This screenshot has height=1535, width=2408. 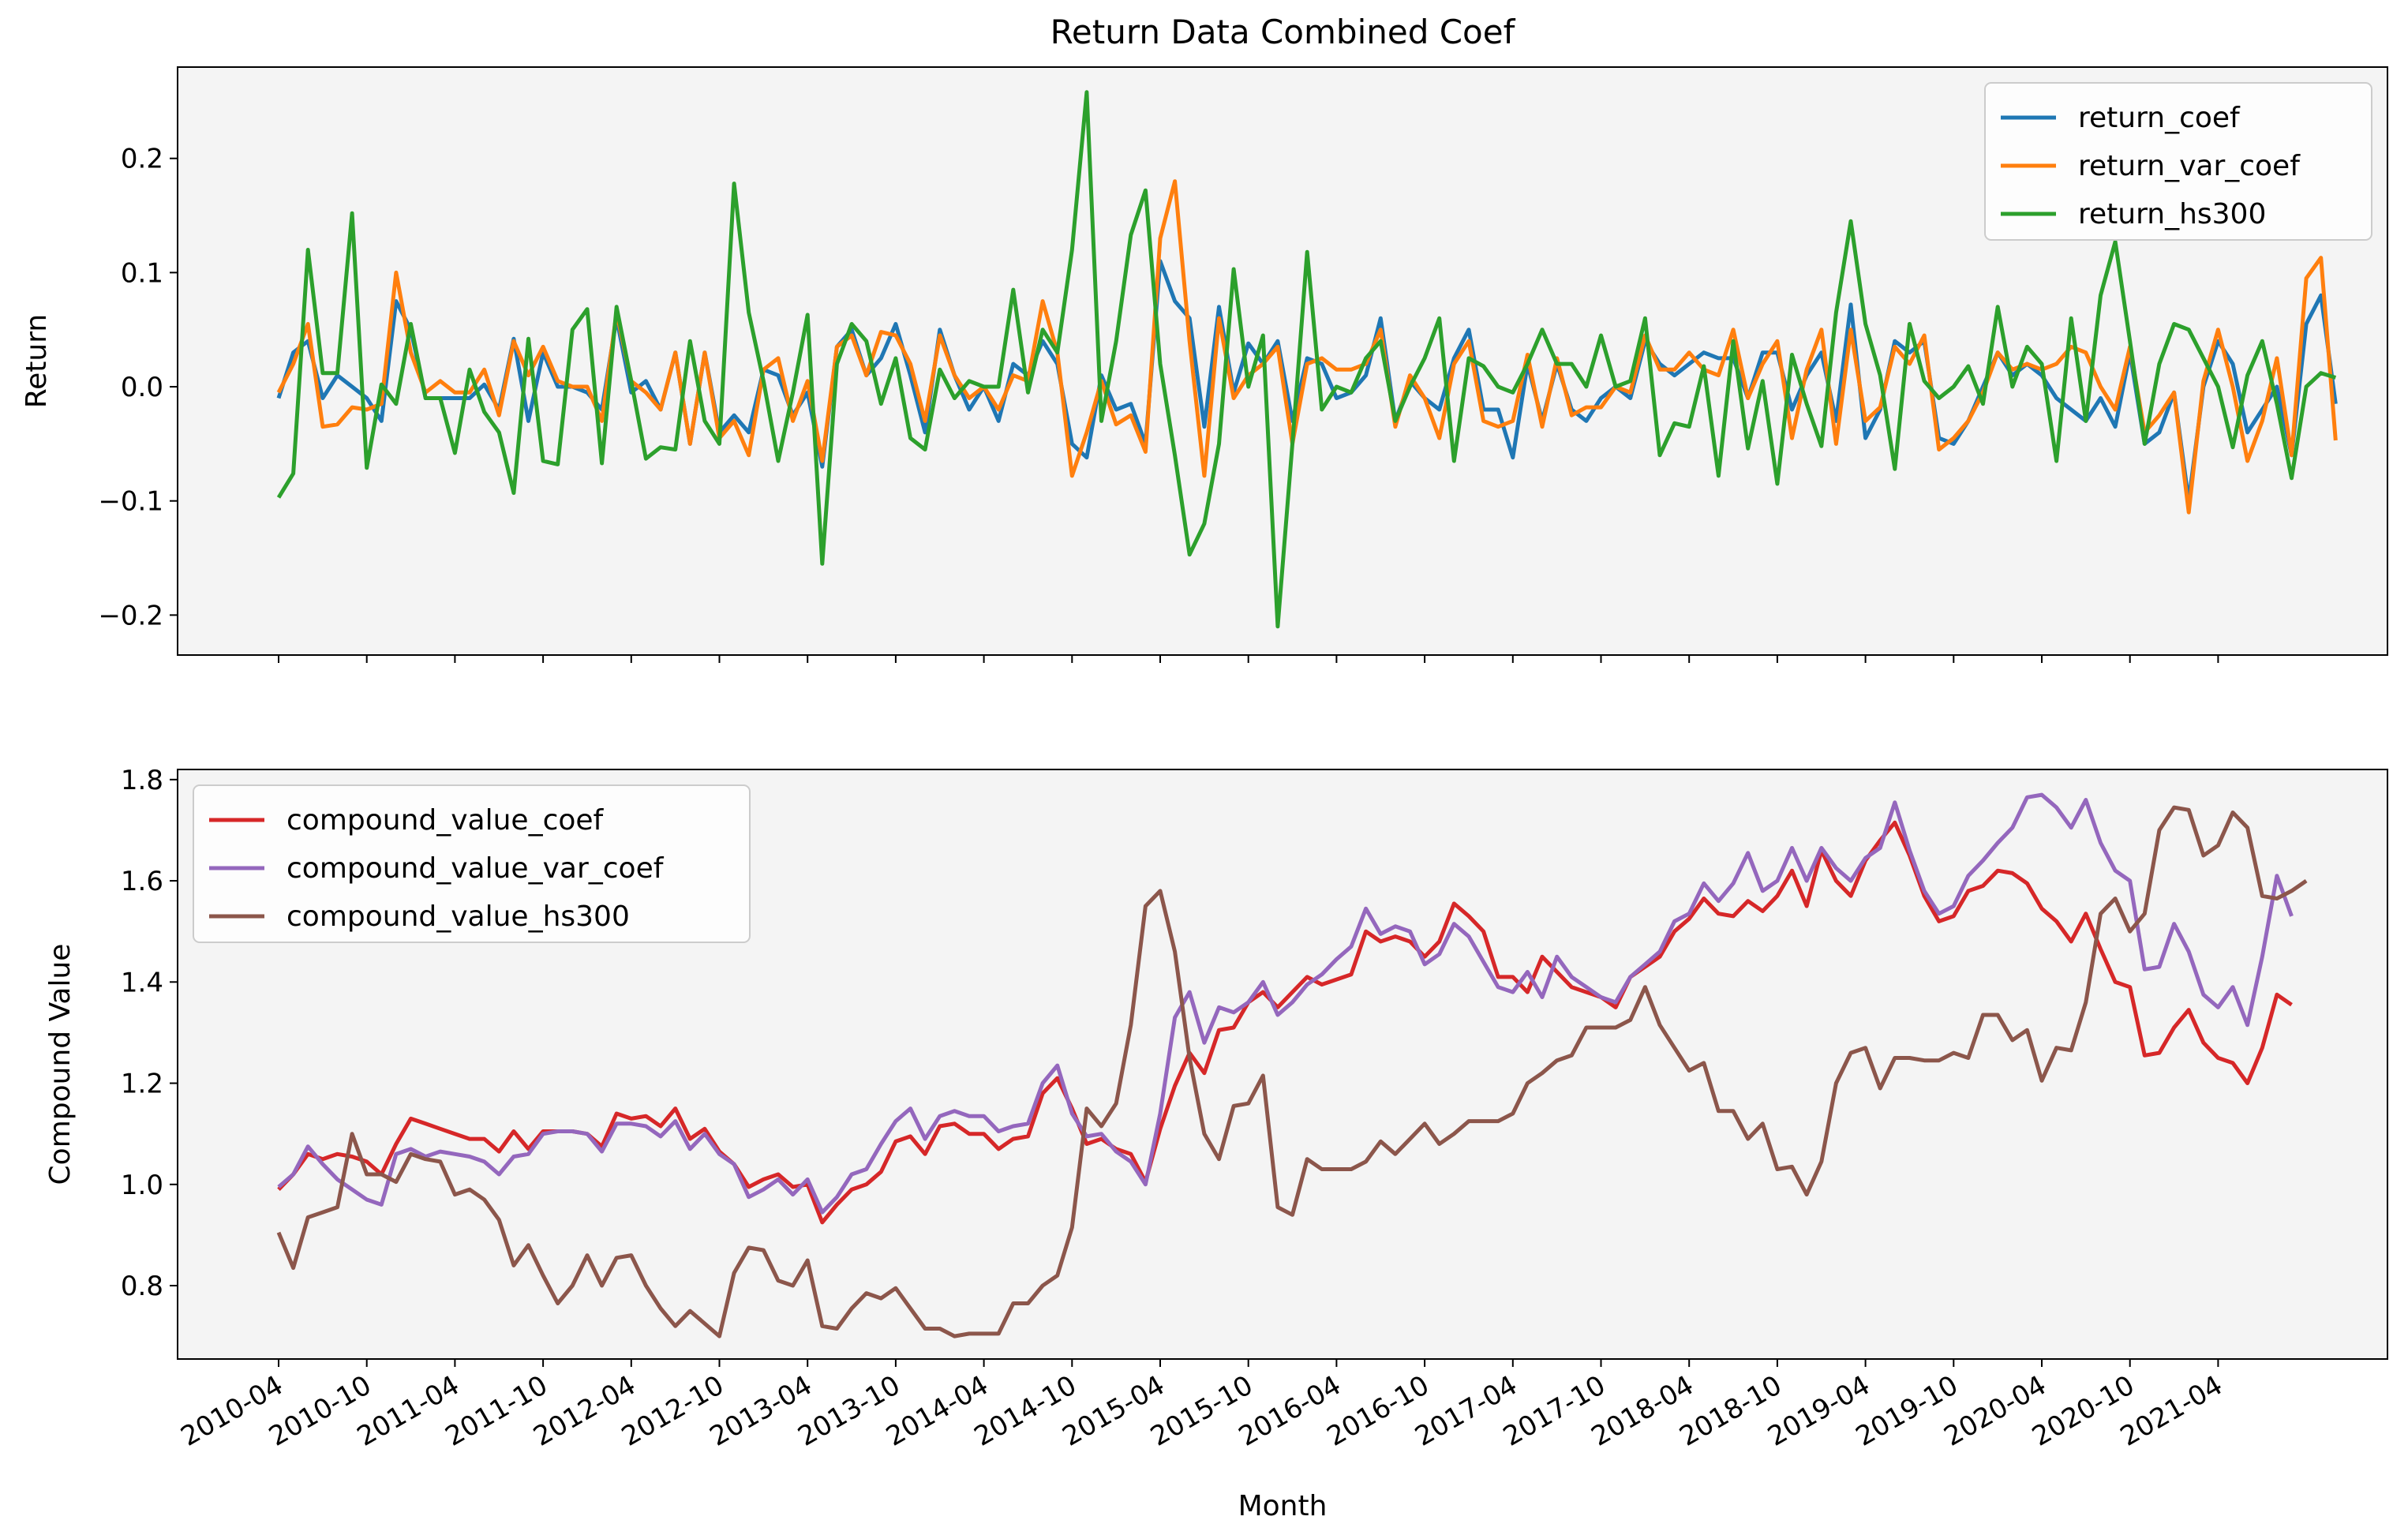 What do you see at coordinates (2172, 214) in the screenshot?
I see `legend-label-return_hs300: return_hs300` at bounding box center [2172, 214].